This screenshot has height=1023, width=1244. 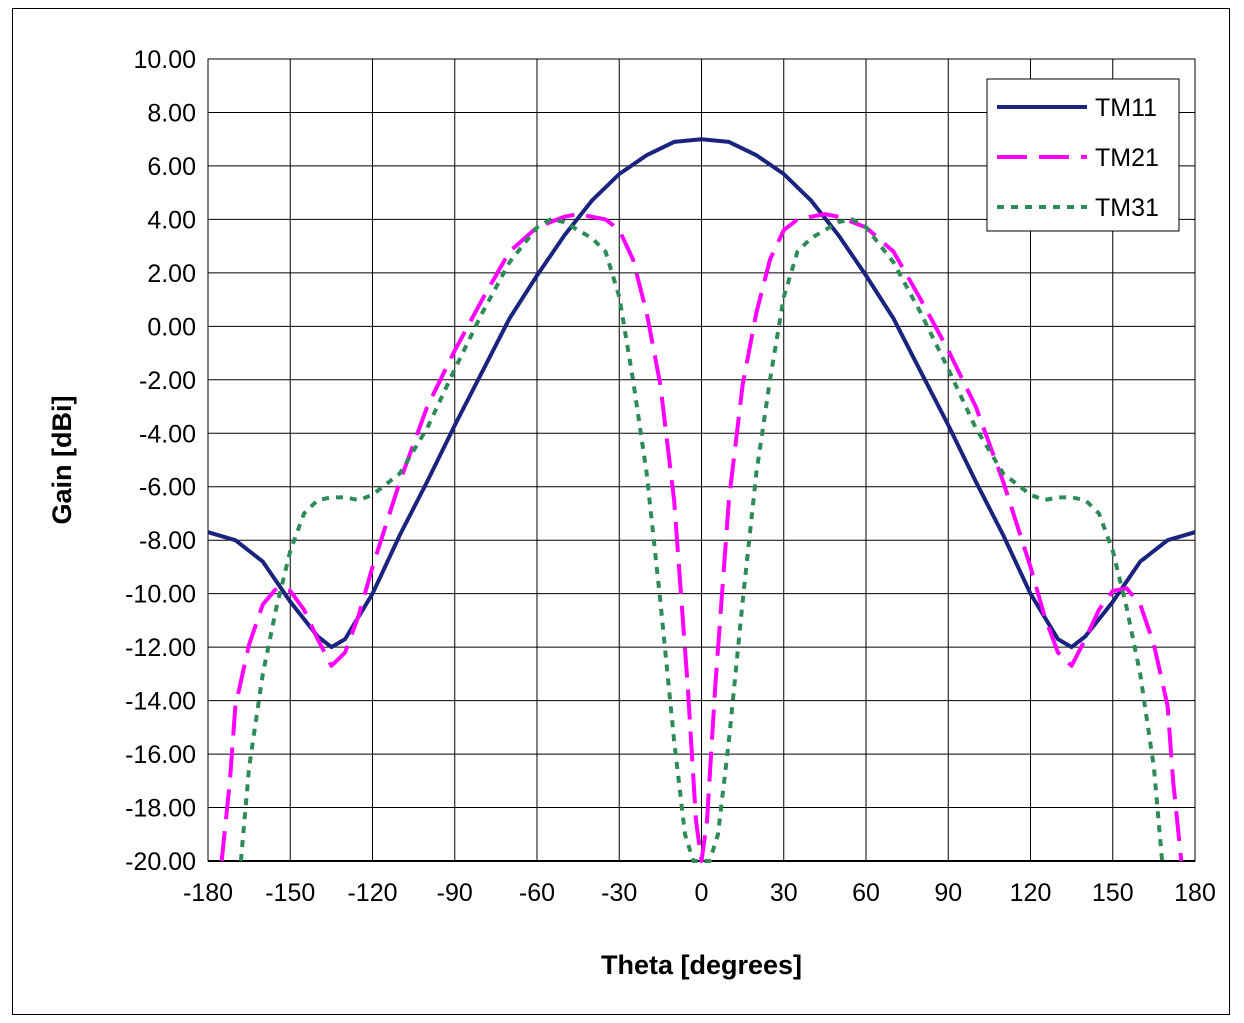 What do you see at coordinates (1127, 208) in the screenshot?
I see `legend-label-tm31: TM31` at bounding box center [1127, 208].